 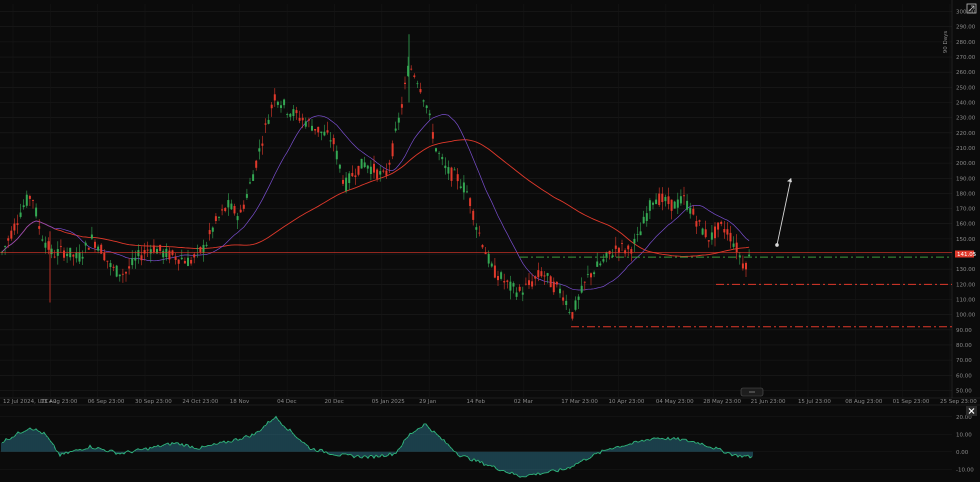 I want to click on close-icon, so click(x=971, y=411).